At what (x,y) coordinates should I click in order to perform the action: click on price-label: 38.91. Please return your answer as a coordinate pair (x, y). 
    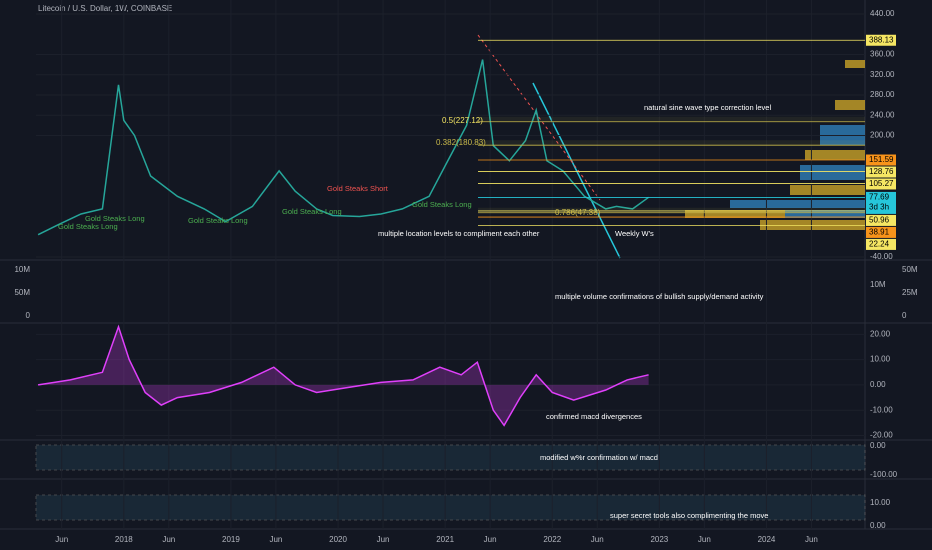
    Looking at the image, I should click on (879, 232).